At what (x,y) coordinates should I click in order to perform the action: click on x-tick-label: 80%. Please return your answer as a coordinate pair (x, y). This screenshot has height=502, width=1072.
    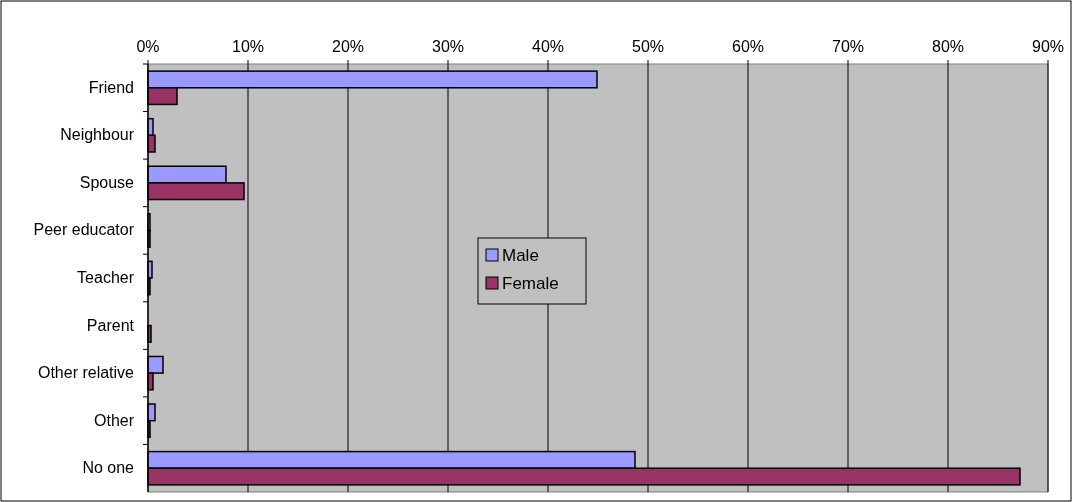
    Looking at the image, I should click on (948, 46).